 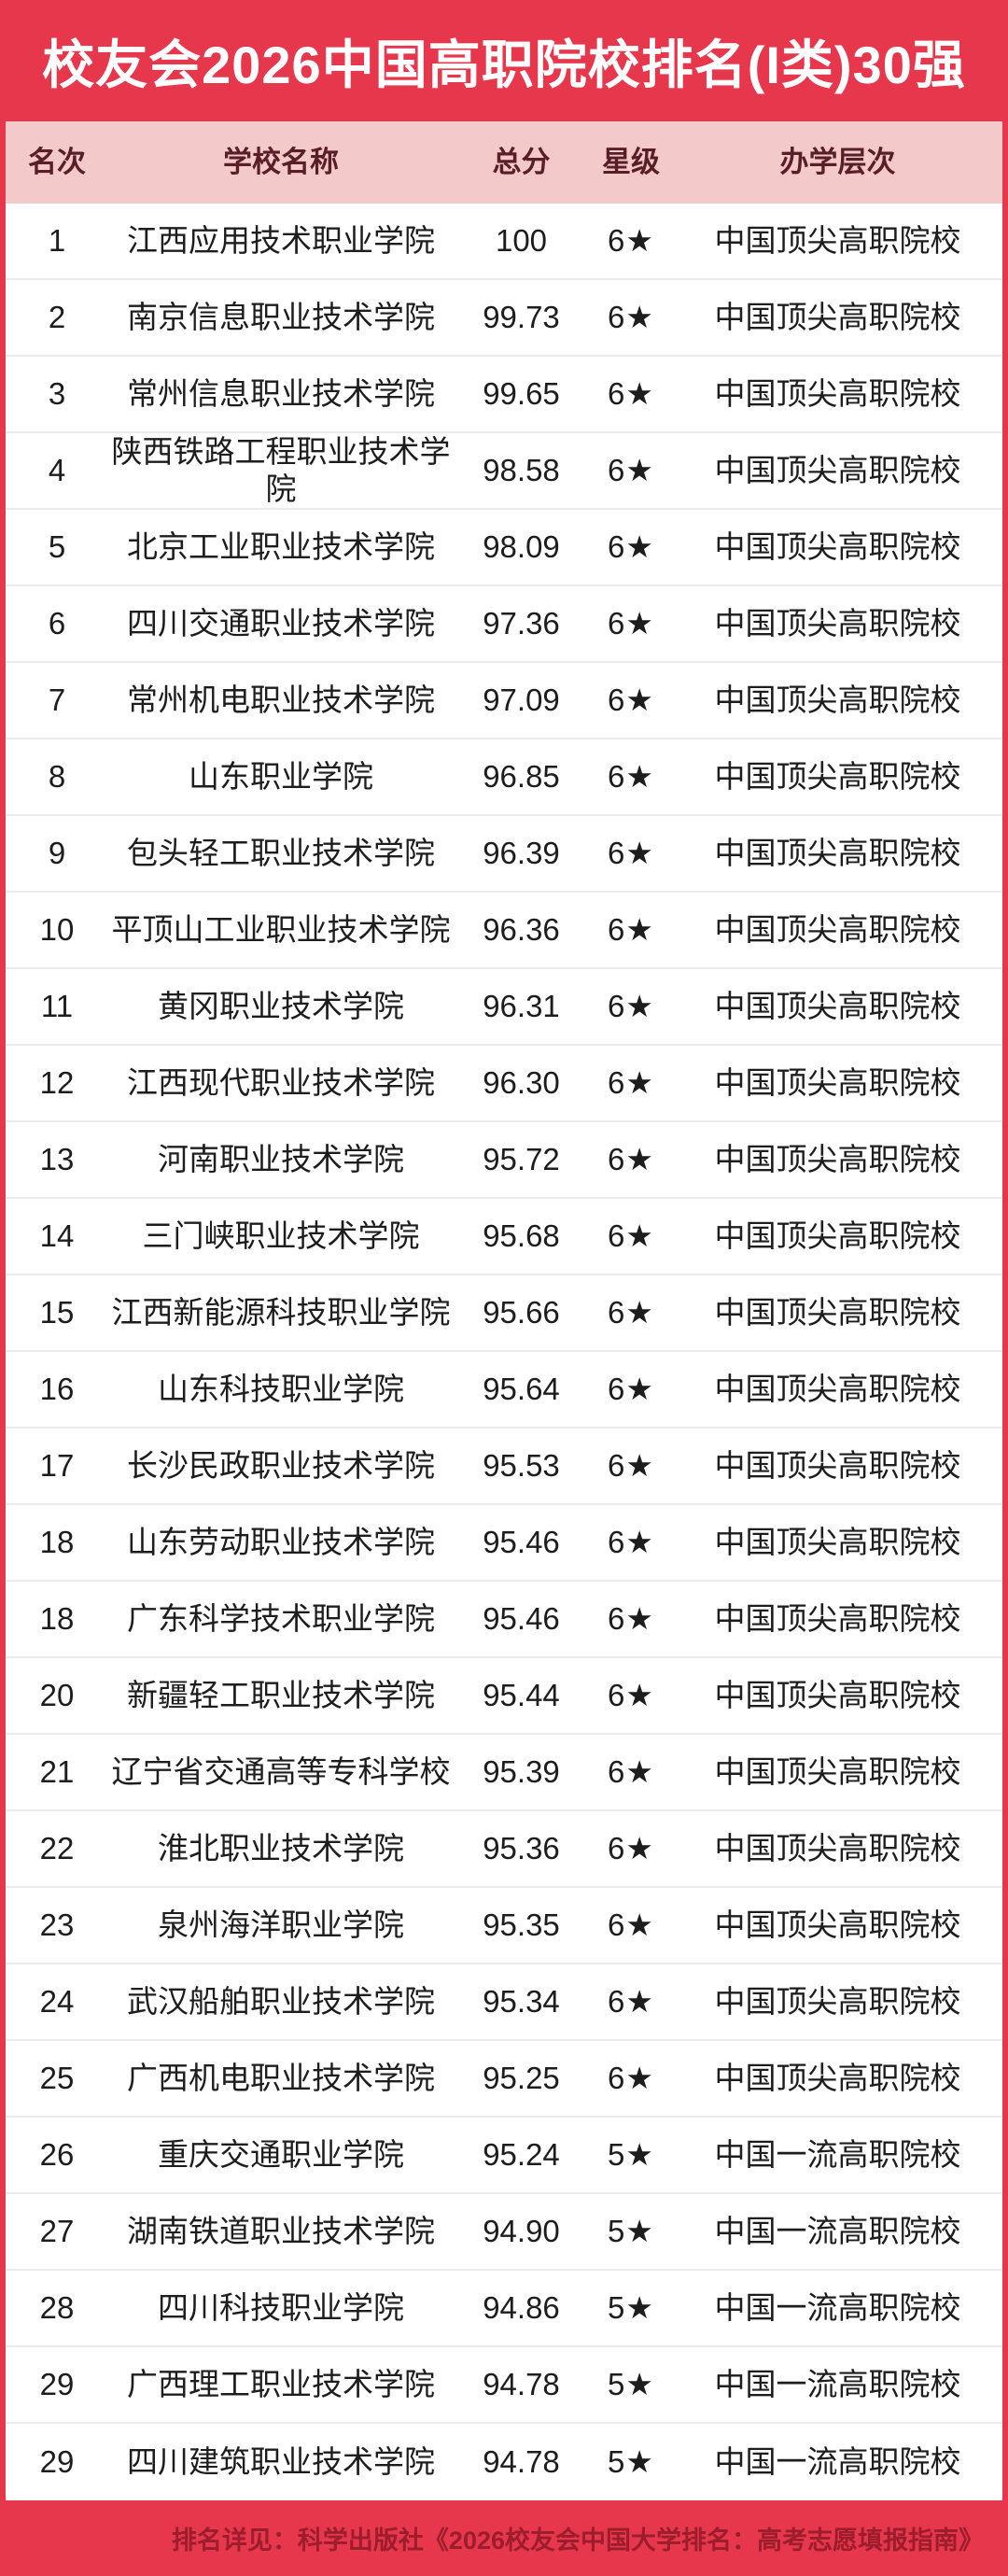 What do you see at coordinates (504, 624) in the screenshot?
I see `table-row: 6 四川交通职业技术学院 97.36 6★ 中国顶尖高职院校` at bounding box center [504, 624].